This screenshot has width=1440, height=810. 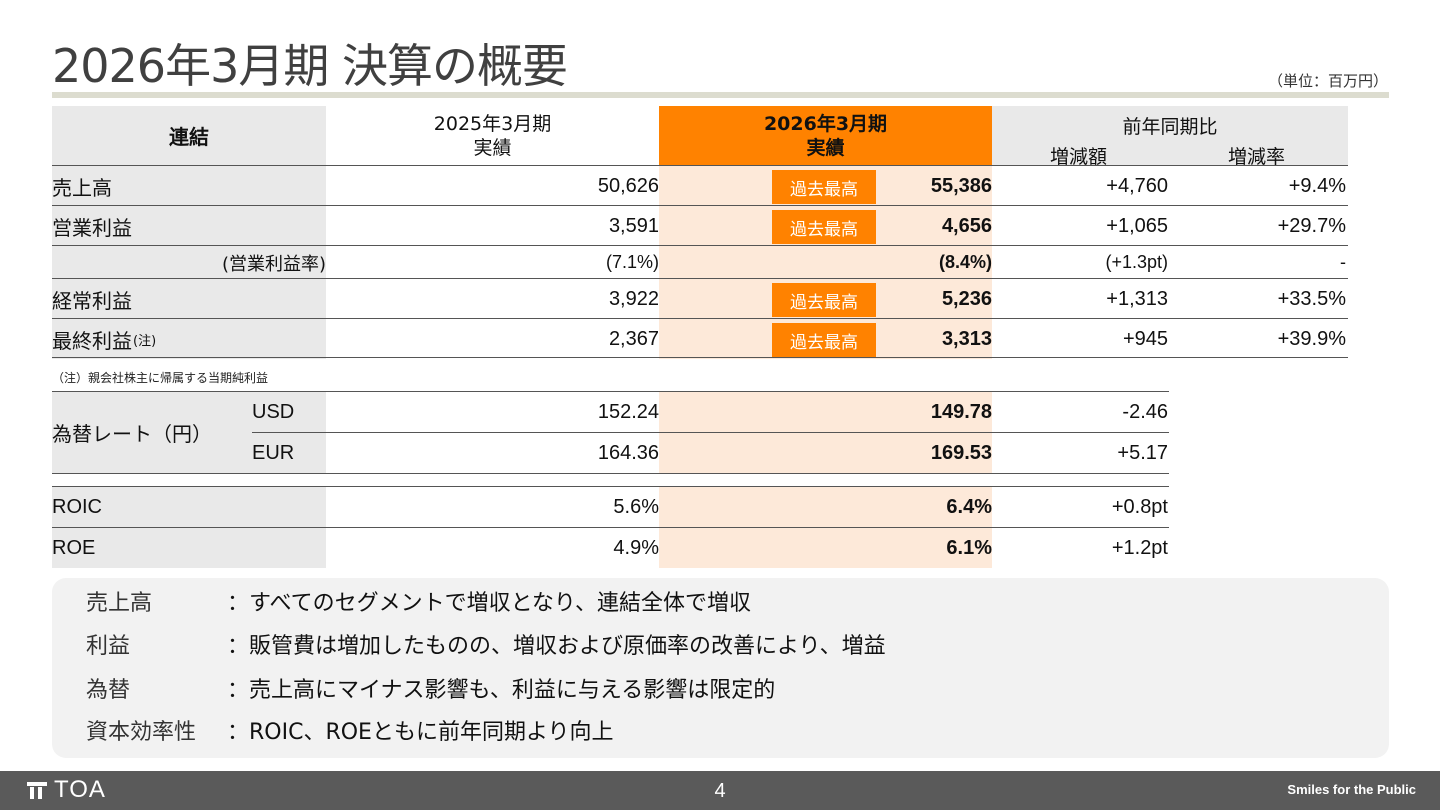 I want to click on curr-value: 149.78, so click(x=825, y=412).